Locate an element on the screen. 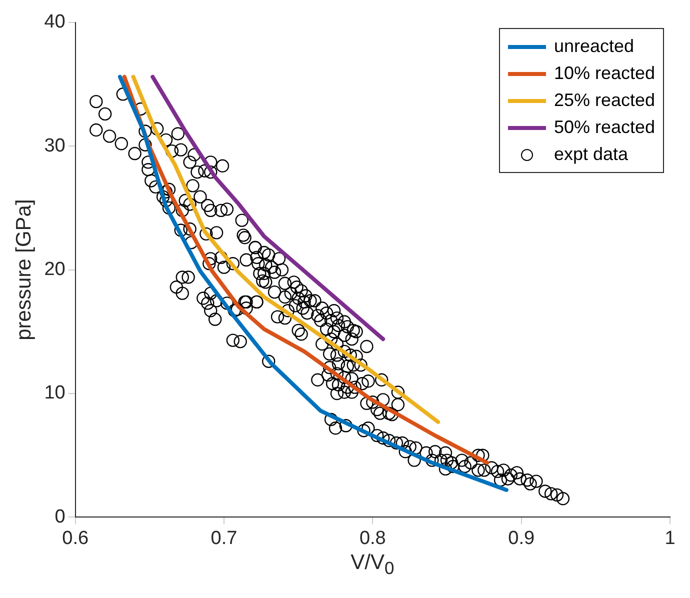  x-tick-label: 0.7 is located at coordinates (224, 538).